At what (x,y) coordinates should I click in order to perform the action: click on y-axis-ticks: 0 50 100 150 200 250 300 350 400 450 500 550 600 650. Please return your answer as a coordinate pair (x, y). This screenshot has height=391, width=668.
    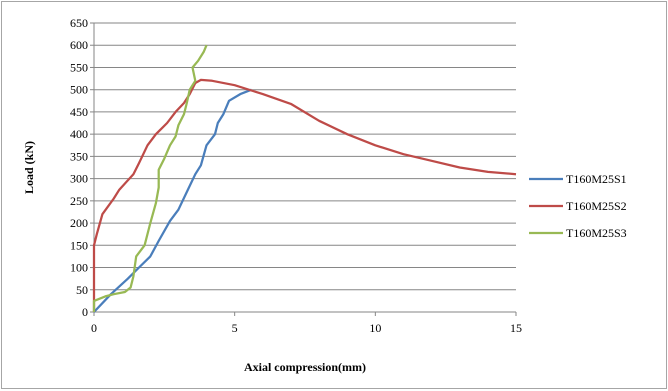
    Looking at the image, I should click on (82, 167).